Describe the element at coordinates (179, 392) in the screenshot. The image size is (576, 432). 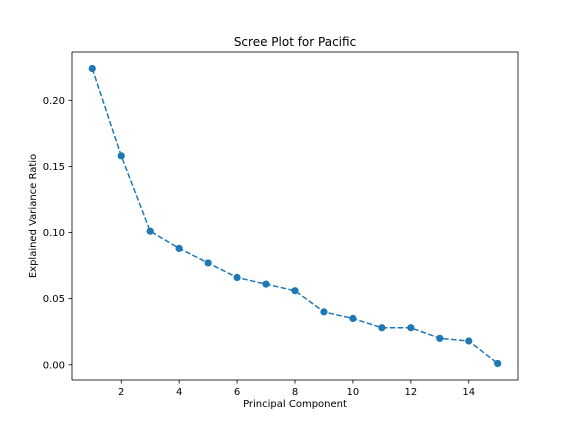
I see `x-tick-label: 4` at that location.